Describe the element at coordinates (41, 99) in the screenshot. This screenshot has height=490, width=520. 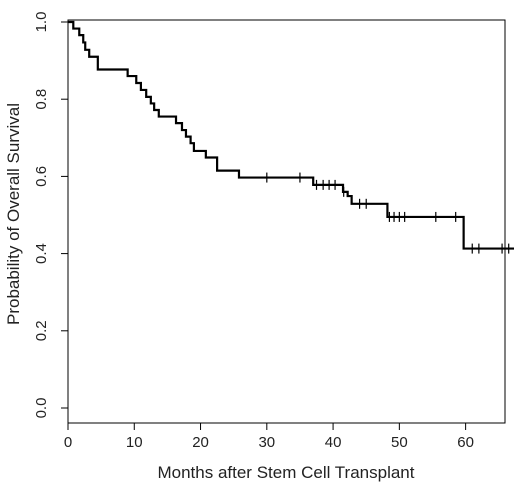
I see `y-tick-label: 0.8` at that location.